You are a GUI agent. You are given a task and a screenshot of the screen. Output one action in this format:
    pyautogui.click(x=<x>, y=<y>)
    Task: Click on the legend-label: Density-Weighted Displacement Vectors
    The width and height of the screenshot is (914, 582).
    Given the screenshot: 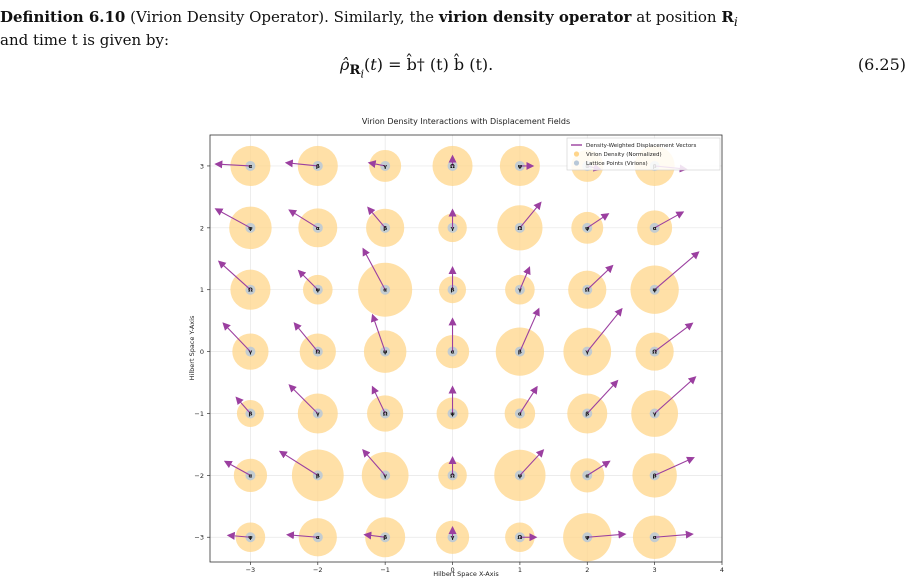 What is the action you would take?
    pyautogui.click(x=641, y=146)
    